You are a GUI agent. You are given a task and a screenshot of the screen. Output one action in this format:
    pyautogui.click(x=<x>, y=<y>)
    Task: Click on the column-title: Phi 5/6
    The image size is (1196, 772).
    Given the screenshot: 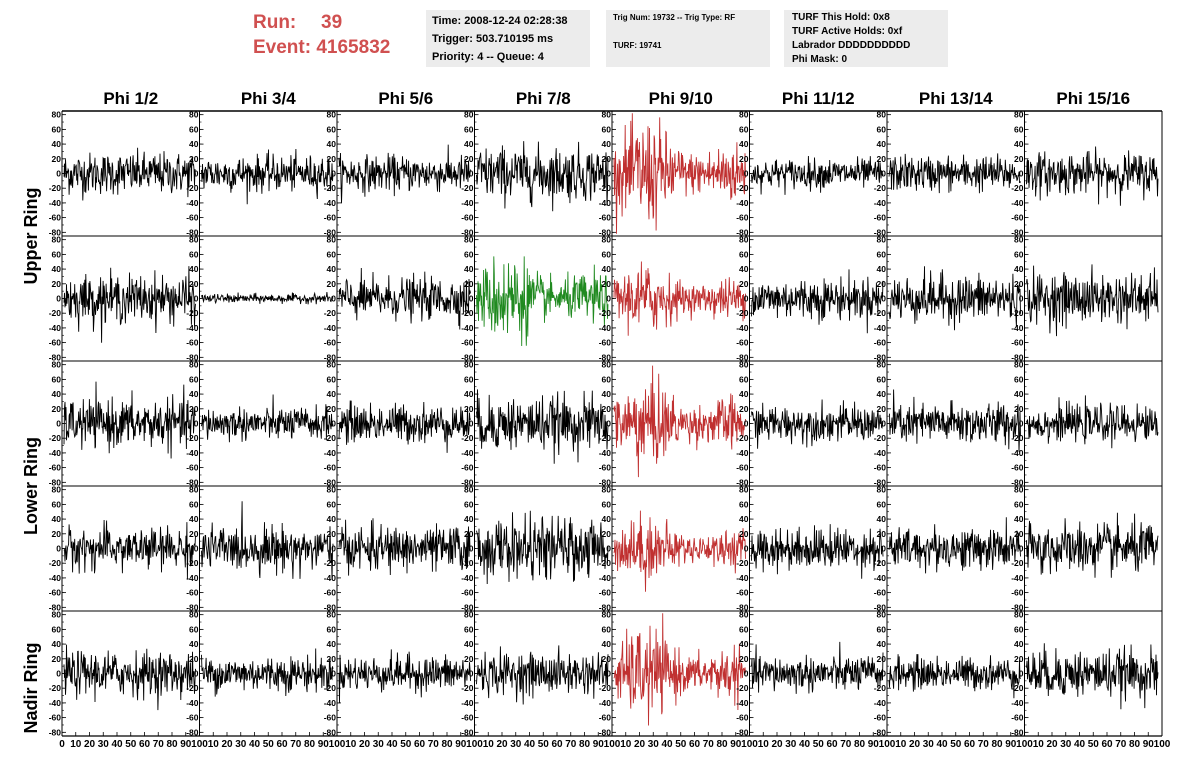 What is the action you would take?
    pyautogui.click(x=405, y=98)
    